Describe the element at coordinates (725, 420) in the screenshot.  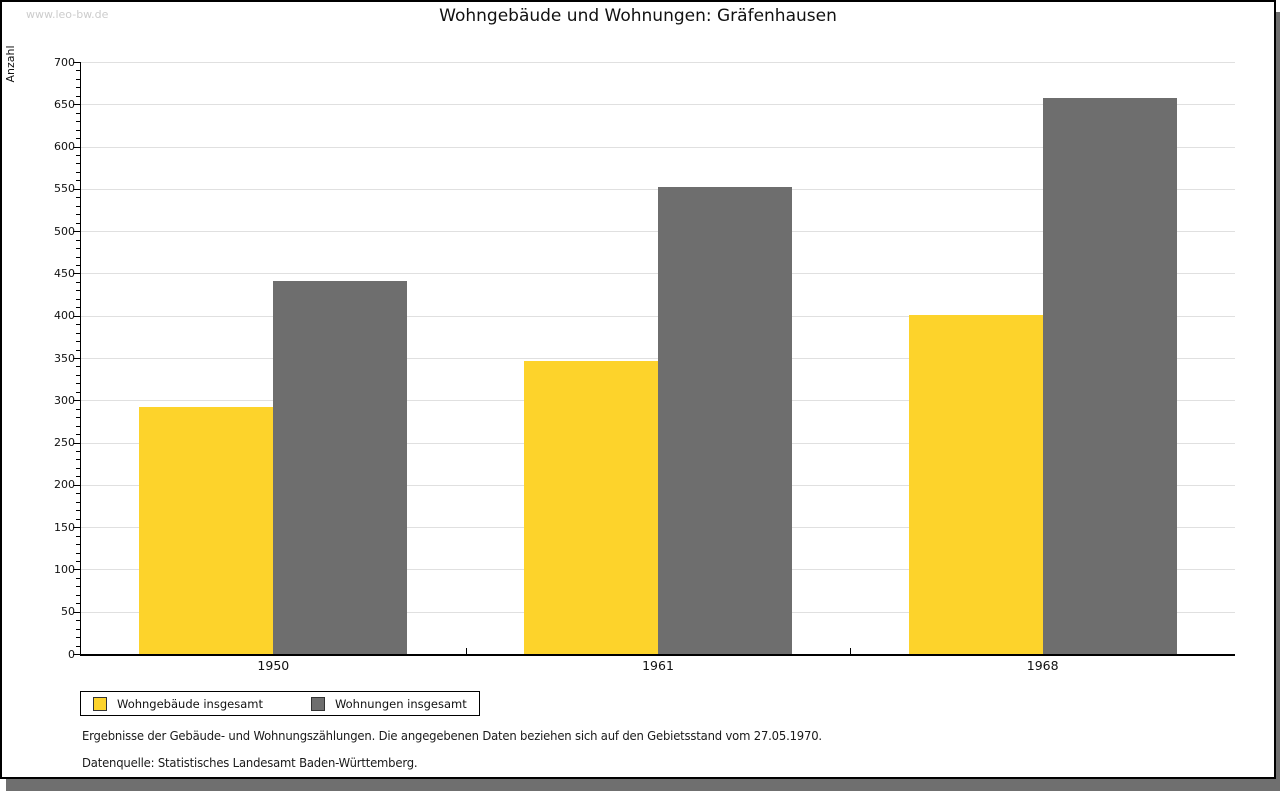
I see `bar-1961-wohnungen` at that location.